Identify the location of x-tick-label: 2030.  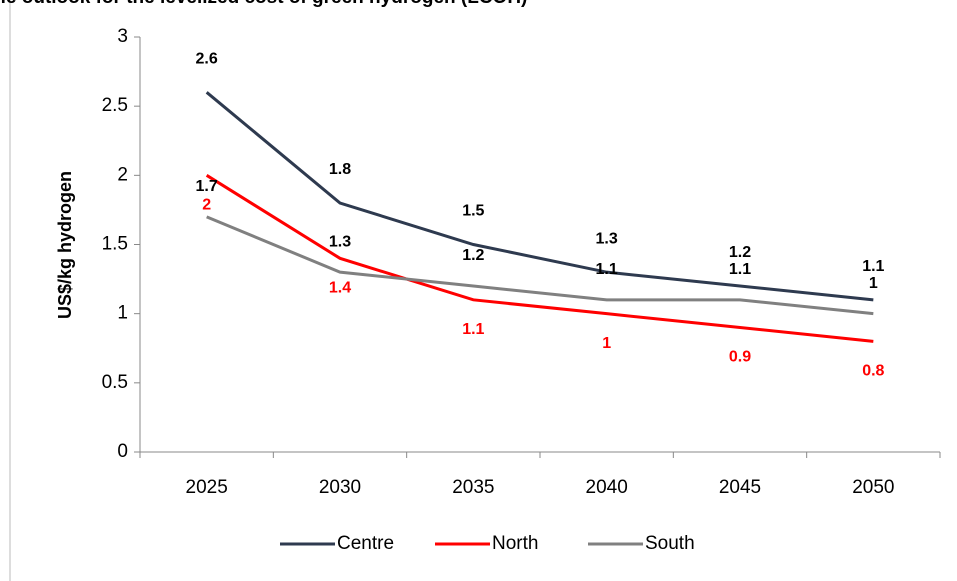
(340, 487).